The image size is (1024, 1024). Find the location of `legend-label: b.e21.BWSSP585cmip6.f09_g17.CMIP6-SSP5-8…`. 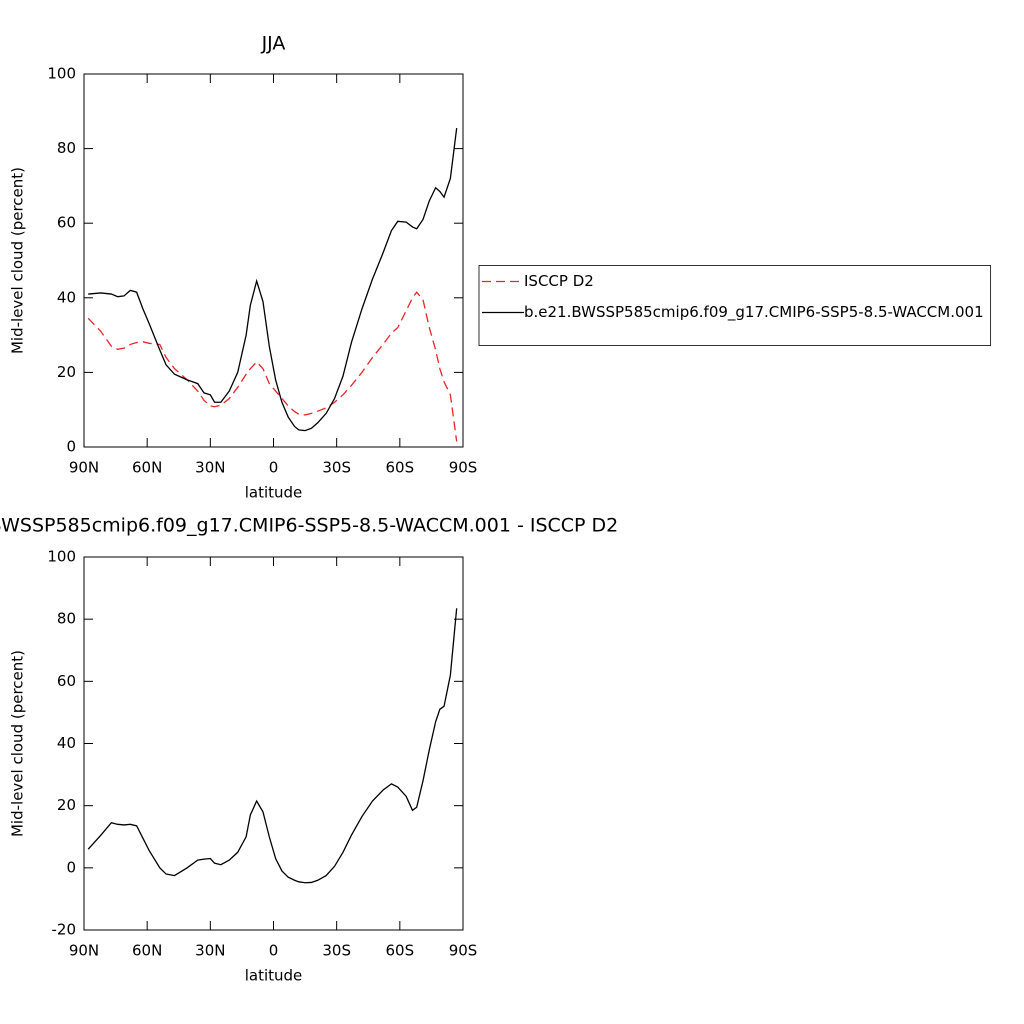

legend-label: b.e21.BWSSP585cmip6.f09_g17.CMIP6-SSP5-8… is located at coordinates (754, 312).